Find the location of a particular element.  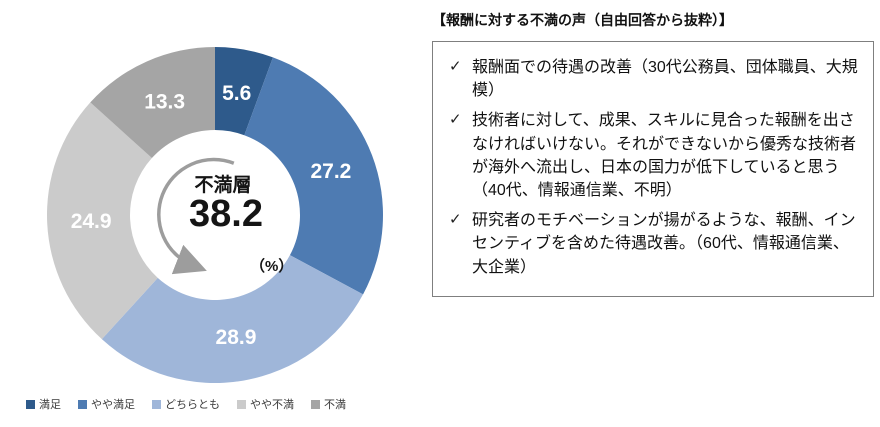

donut-segment-どちらとも is located at coordinates (232, 319).